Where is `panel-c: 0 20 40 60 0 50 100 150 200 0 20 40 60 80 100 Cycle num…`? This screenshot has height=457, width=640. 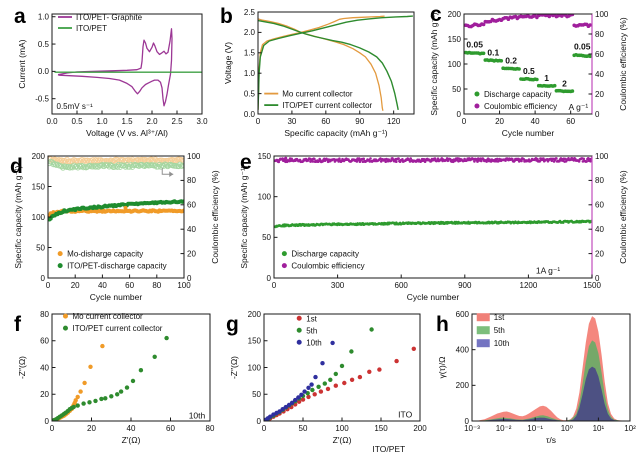 panel-c: 0 20 40 60 0 50 100 150 200 0 20 40 60 80 100 Cycle num… is located at coordinates (531, 78).